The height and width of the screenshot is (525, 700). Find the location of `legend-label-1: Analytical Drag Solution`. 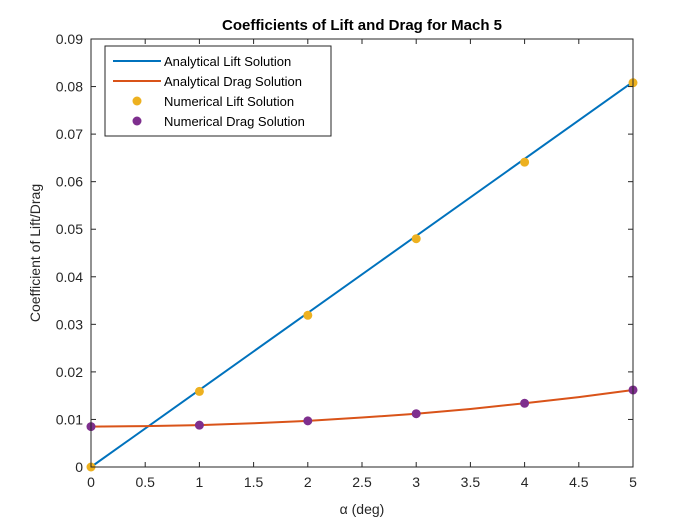

legend-label-1: Analytical Drag Solution is located at coordinates (233, 81).